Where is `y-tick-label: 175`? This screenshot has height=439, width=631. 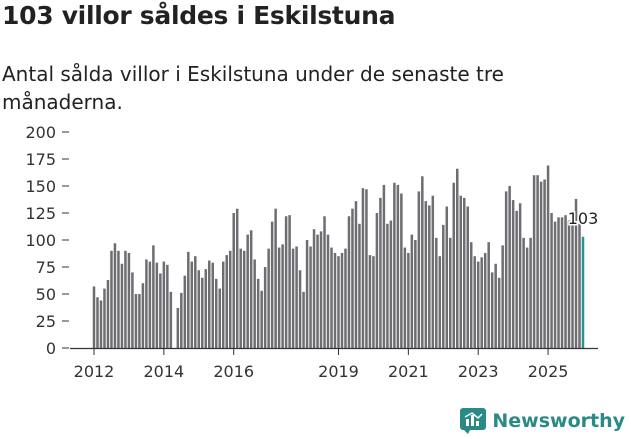
y-tick-label: 175 is located at coordinates (40, 159).